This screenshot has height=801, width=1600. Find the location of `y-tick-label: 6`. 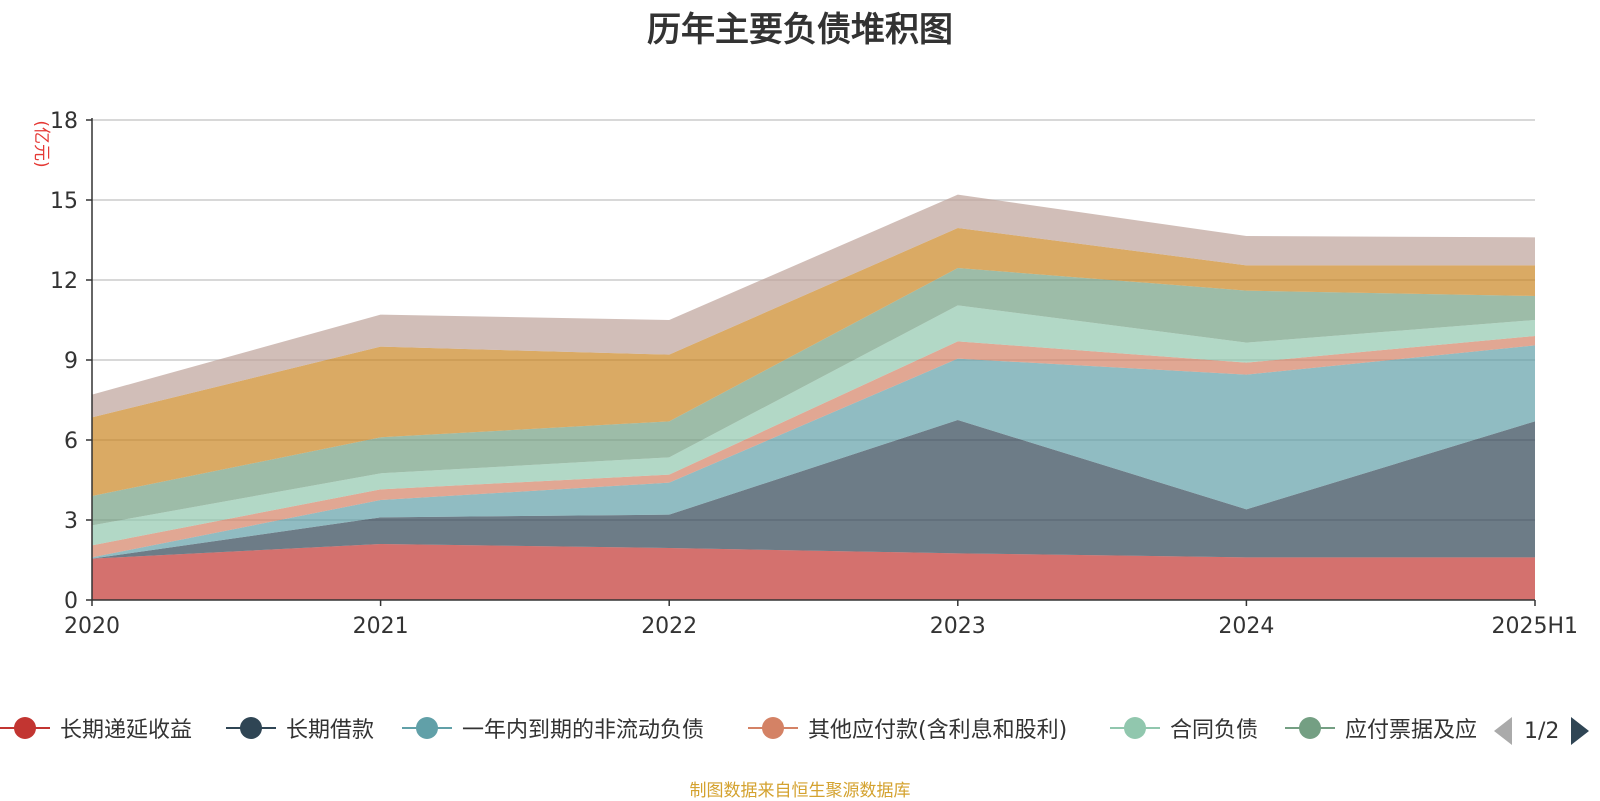

y-tick-label: 6 is located at coordinates (71, 441).